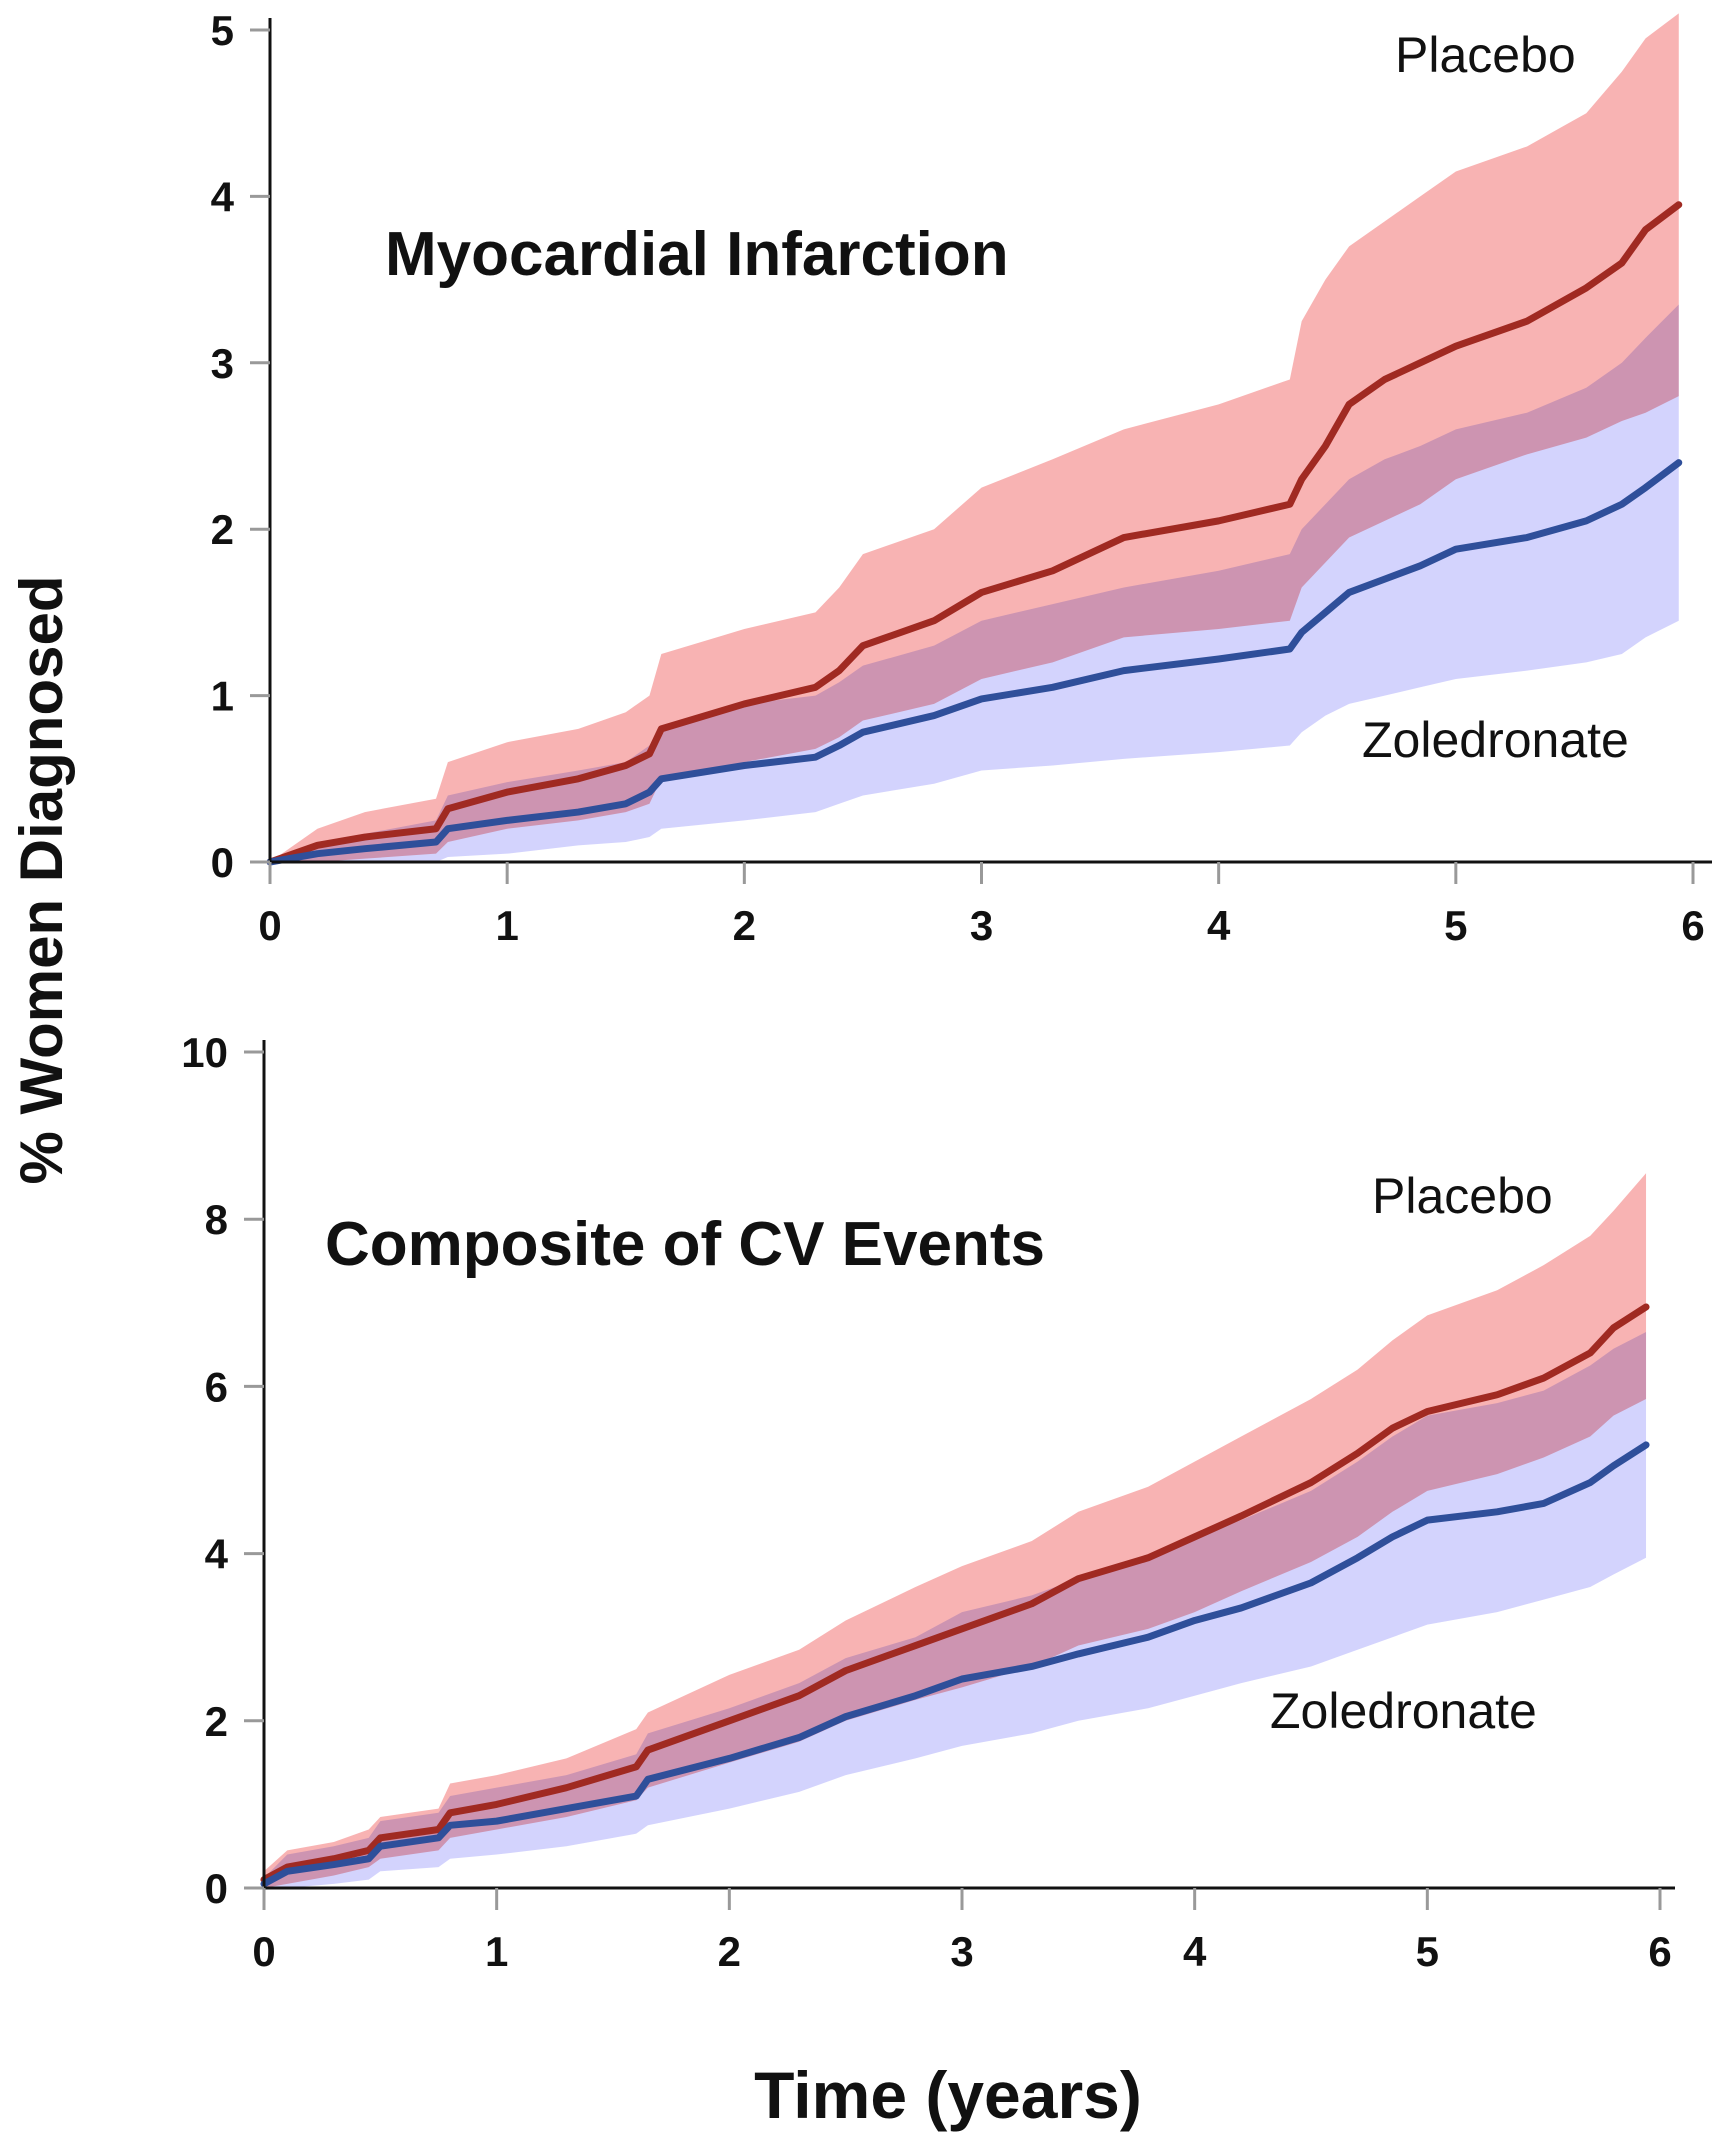 The image size is (1718, 2142). What do you see at coordinates (948, 2095) in the screenshot?
I see `x-axis-title: Time (years)` at bounding box center [948, 2095].